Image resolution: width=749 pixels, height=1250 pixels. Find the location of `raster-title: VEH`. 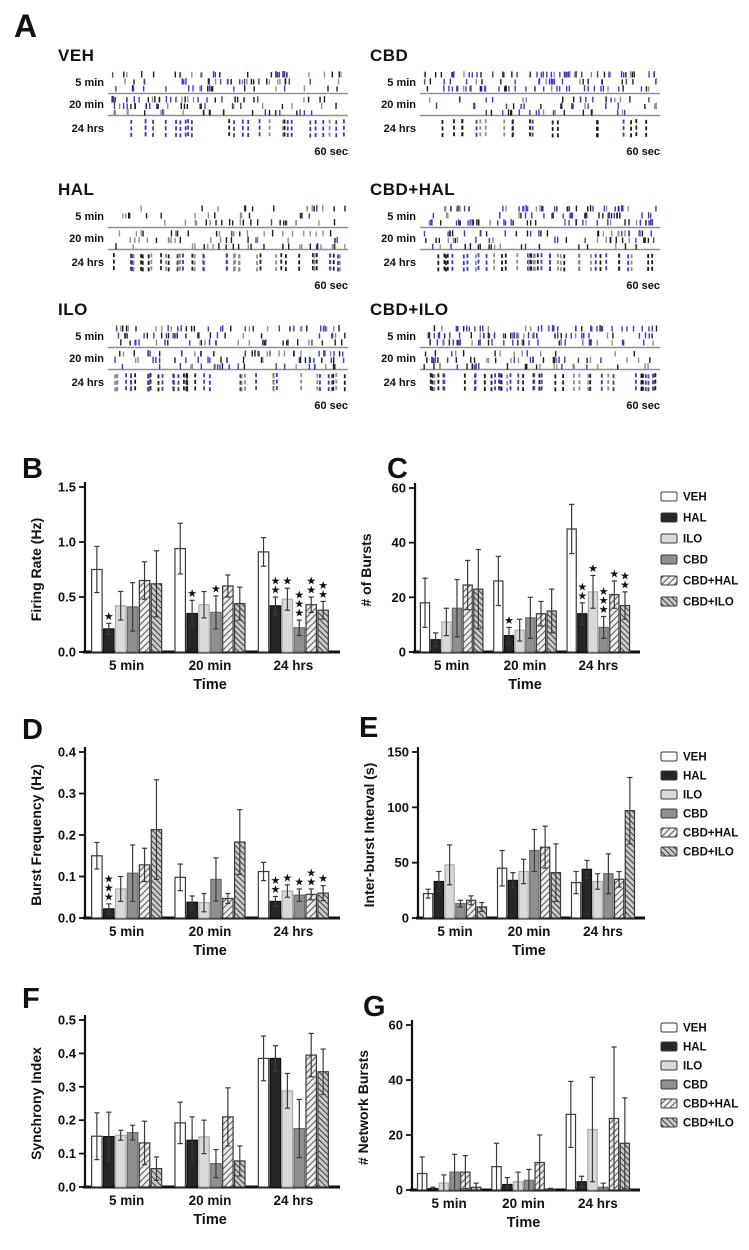

raster-title: VEH is located at coordinates (76, 55).